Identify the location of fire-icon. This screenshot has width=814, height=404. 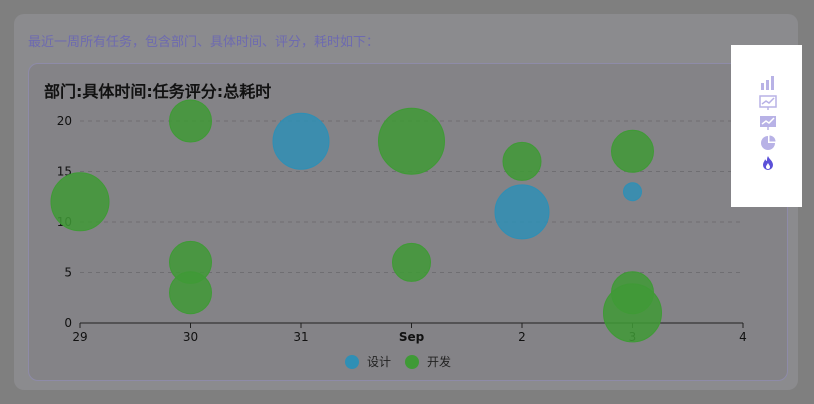
(768, 163).